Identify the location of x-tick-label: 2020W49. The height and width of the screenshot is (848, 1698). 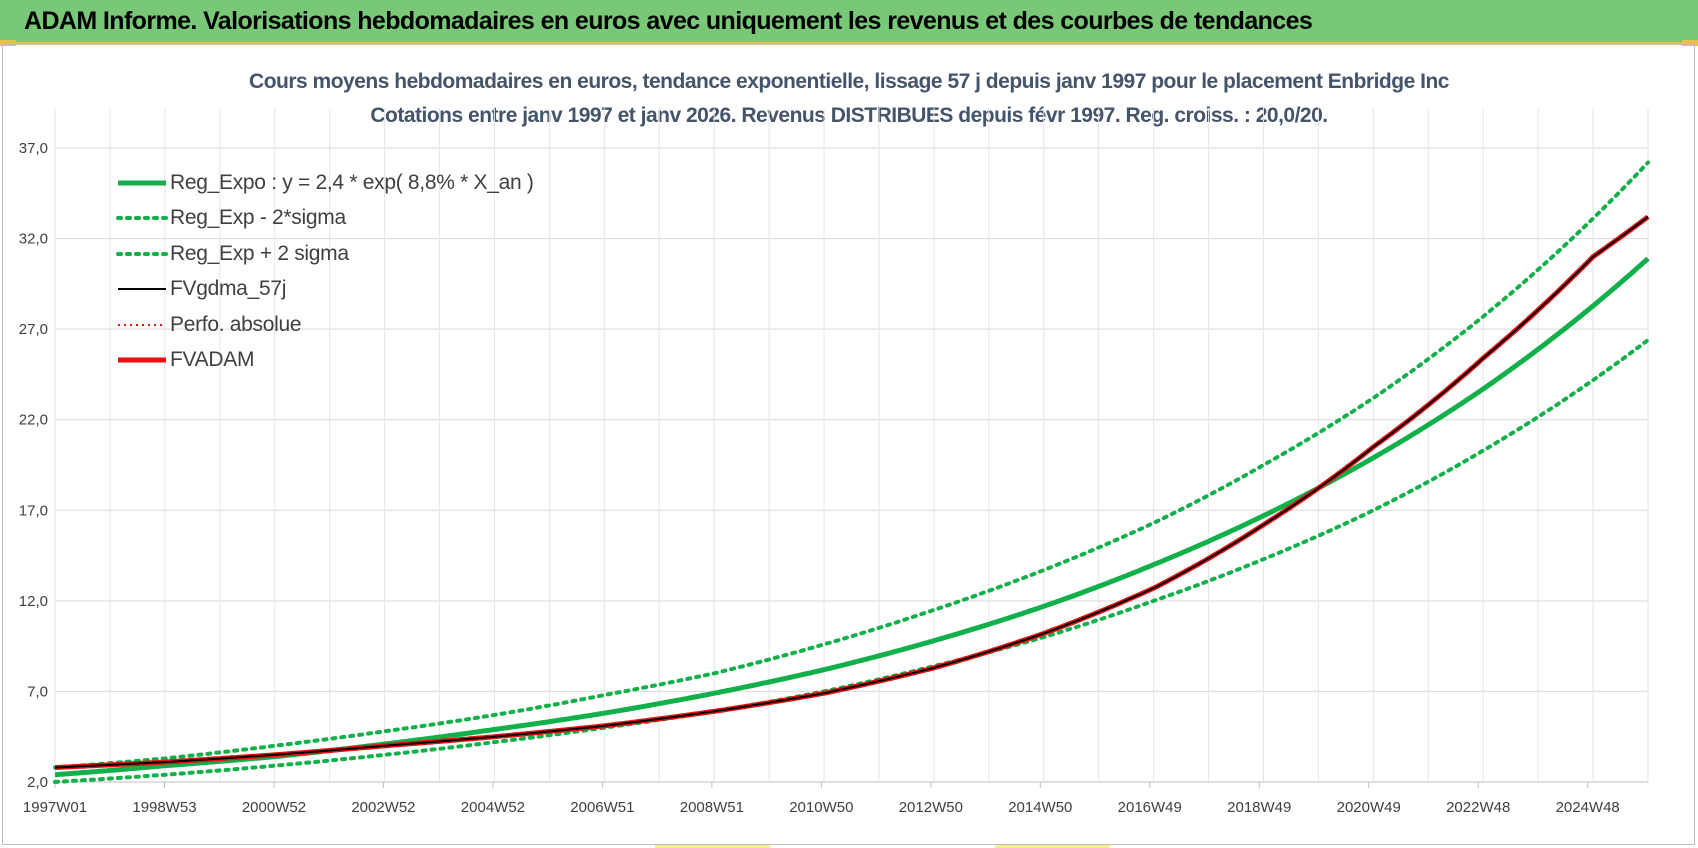
(1369, 807).